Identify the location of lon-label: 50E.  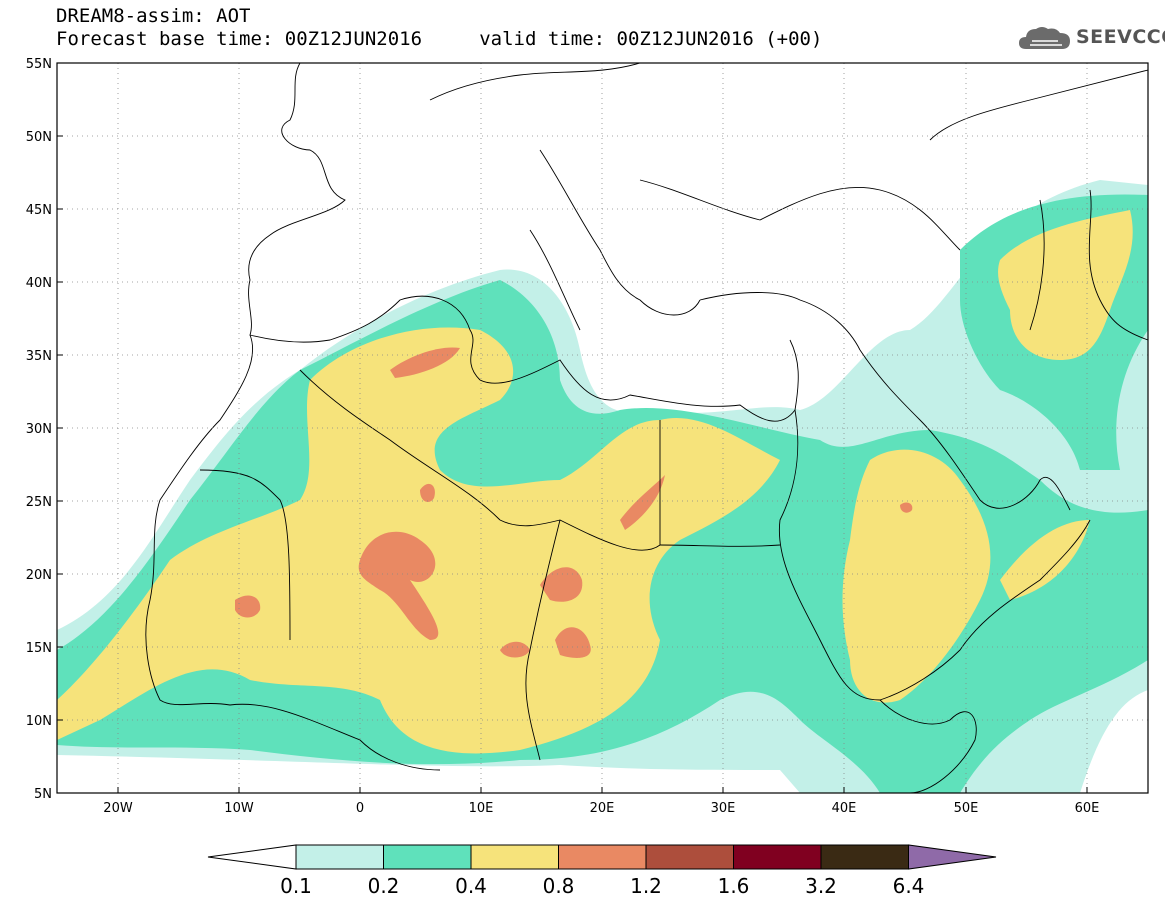
(966, 808).